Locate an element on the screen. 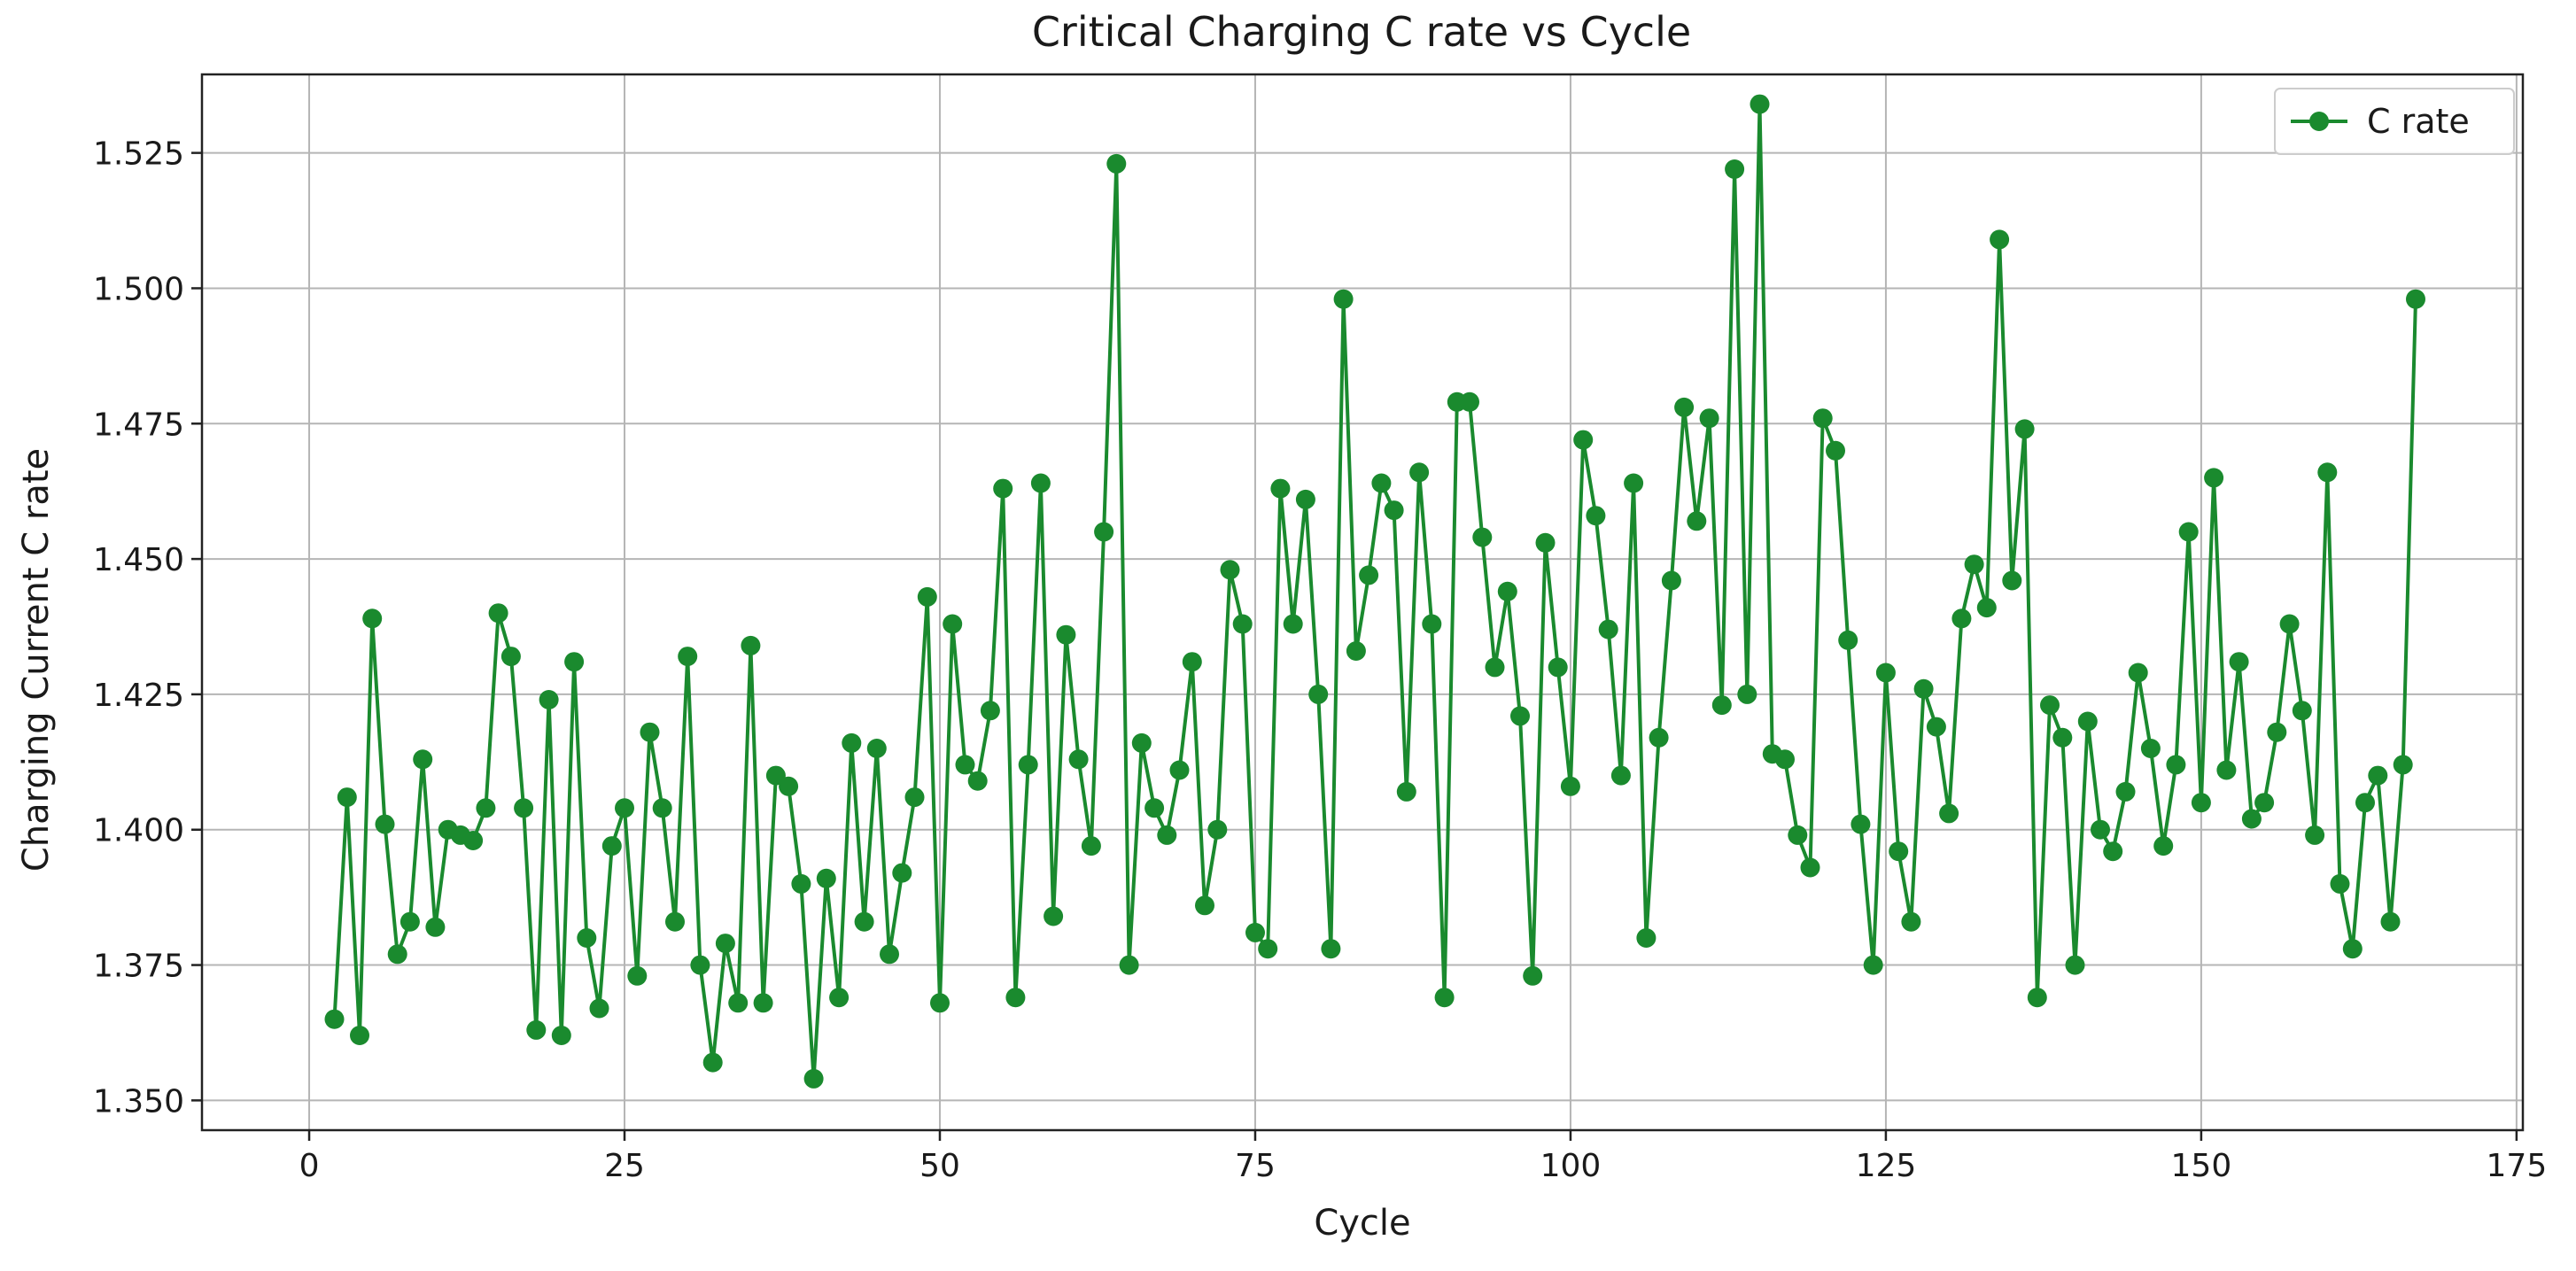  y-tick-label: 1.475 is located at coordinates (138, 425).